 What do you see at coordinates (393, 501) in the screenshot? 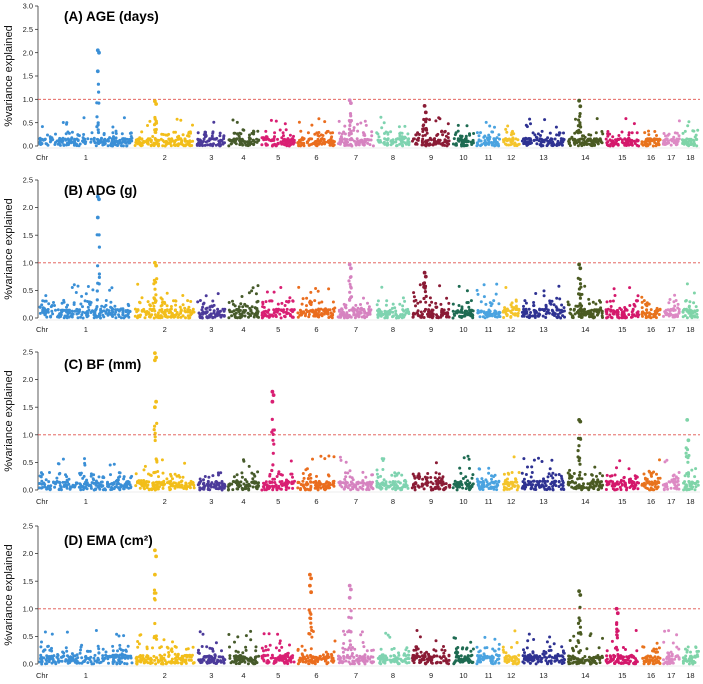
I see `chromosome-label: 8` at bounding box center [393, 501].